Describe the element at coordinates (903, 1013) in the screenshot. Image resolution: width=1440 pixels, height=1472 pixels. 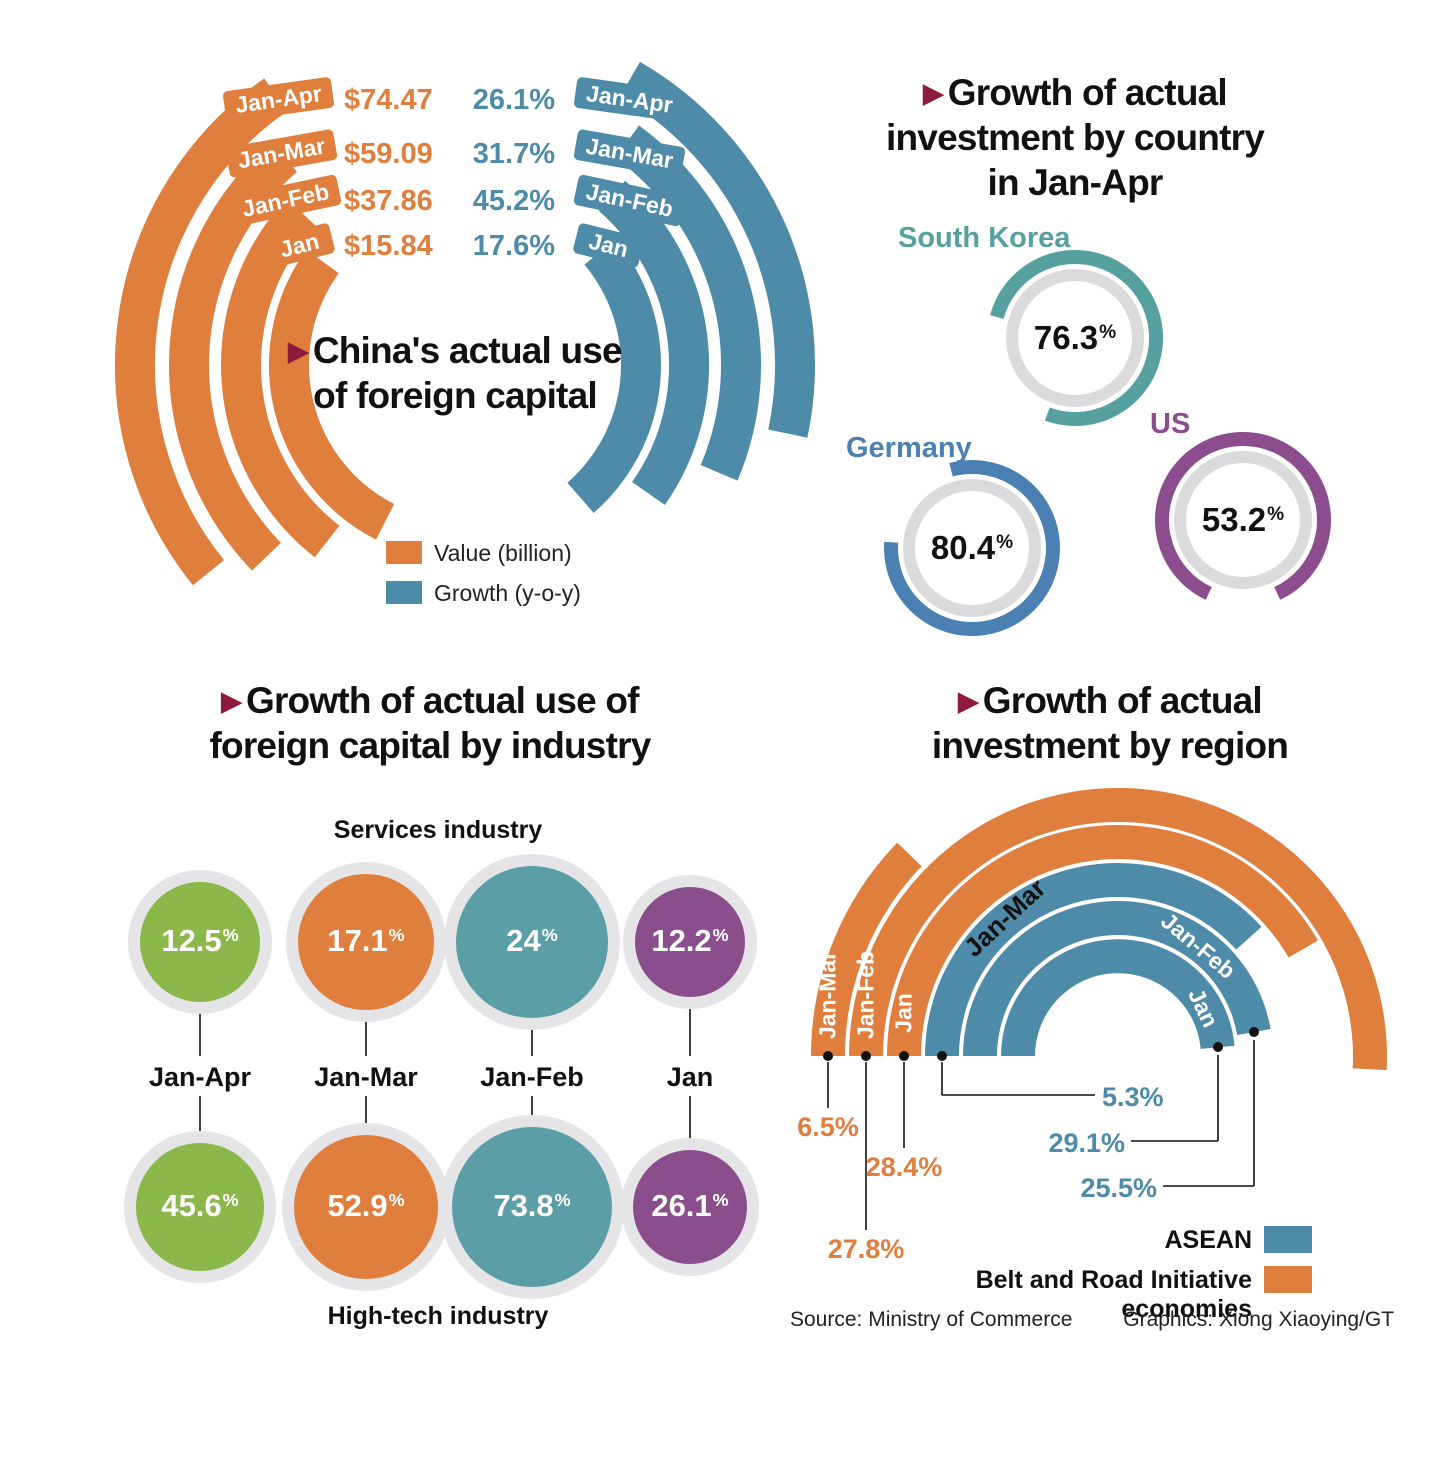
I see `region-bri-arc-label-jan: Jan` at that location.